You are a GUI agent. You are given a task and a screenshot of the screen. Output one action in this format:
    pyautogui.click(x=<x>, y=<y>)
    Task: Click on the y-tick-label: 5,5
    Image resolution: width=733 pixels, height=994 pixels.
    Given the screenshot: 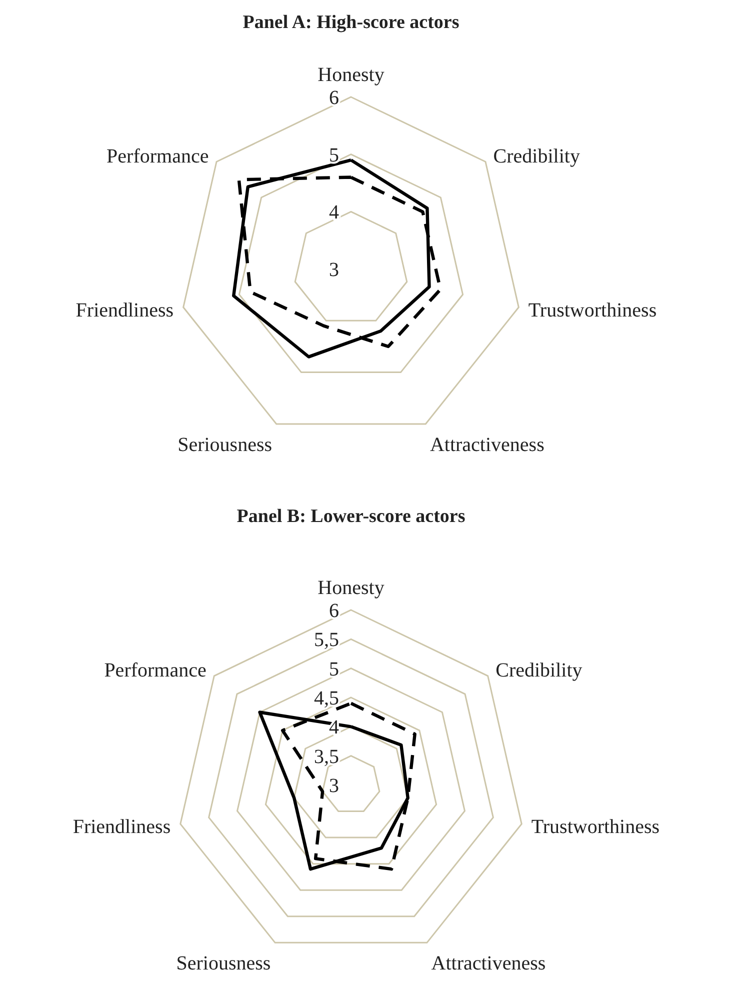 What is the action you would take?
    pyautogui.click(x=326, y=640)
    